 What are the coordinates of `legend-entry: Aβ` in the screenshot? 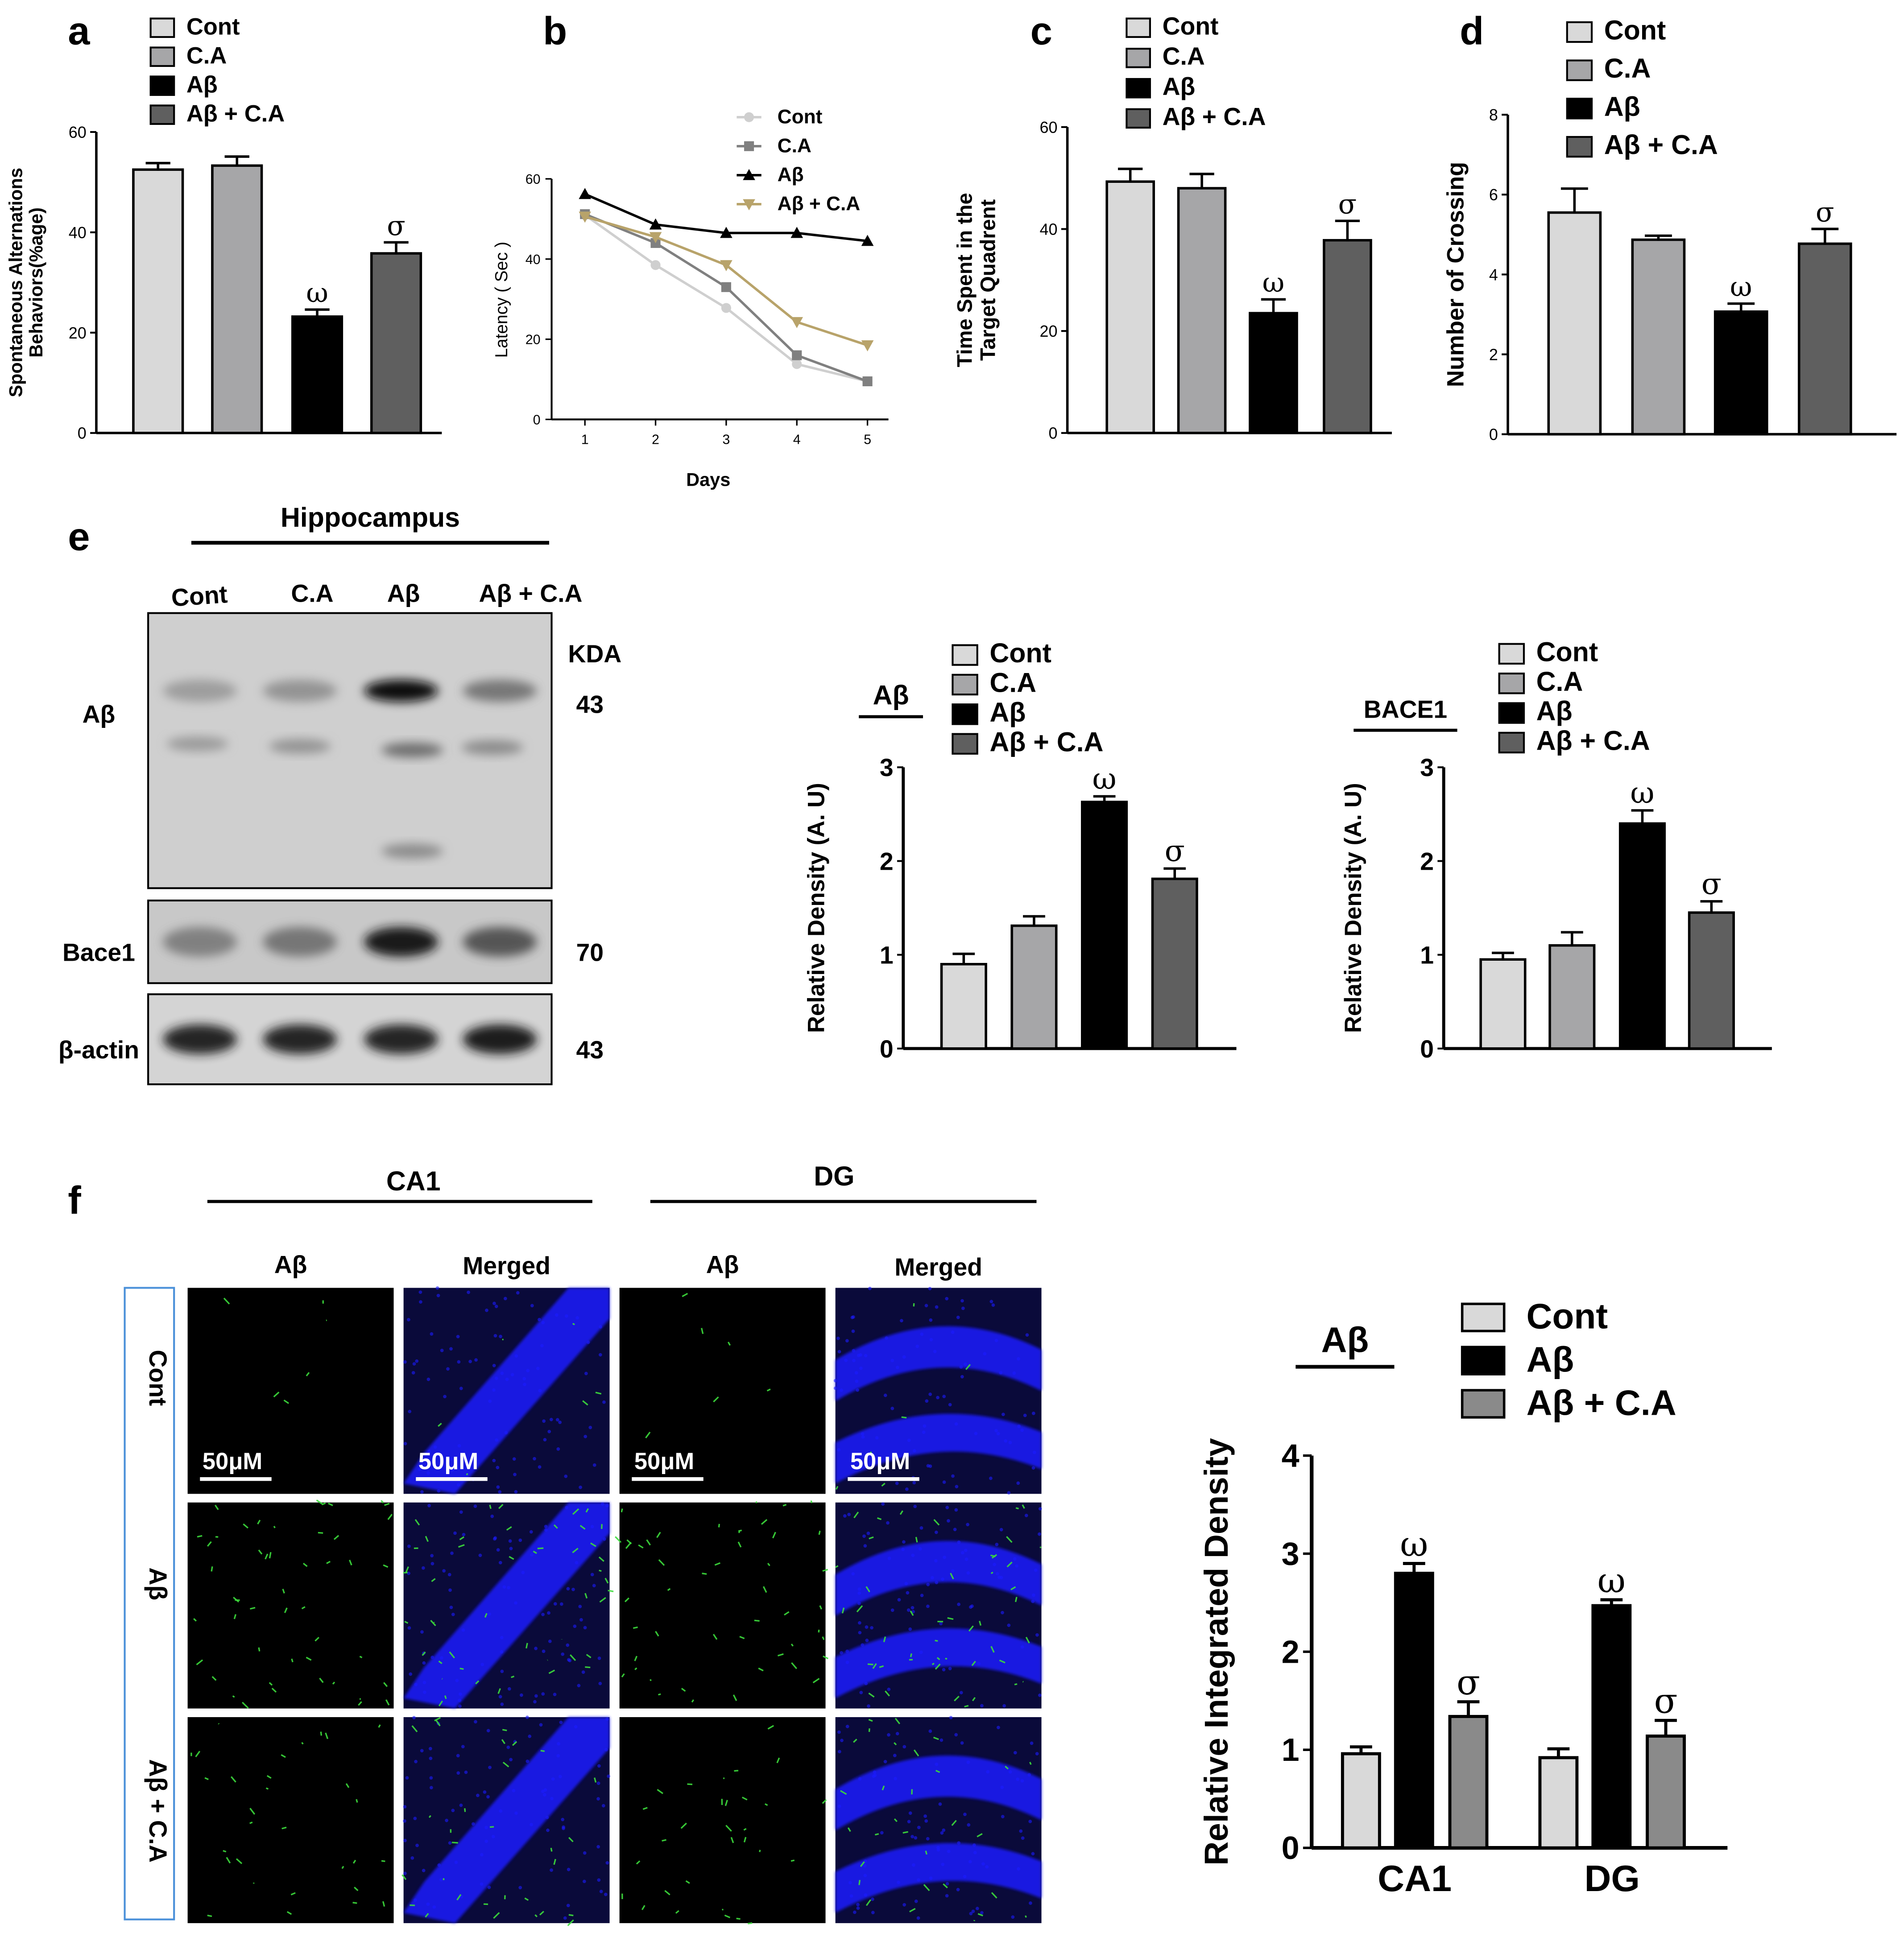 It's located at (1007, 712).